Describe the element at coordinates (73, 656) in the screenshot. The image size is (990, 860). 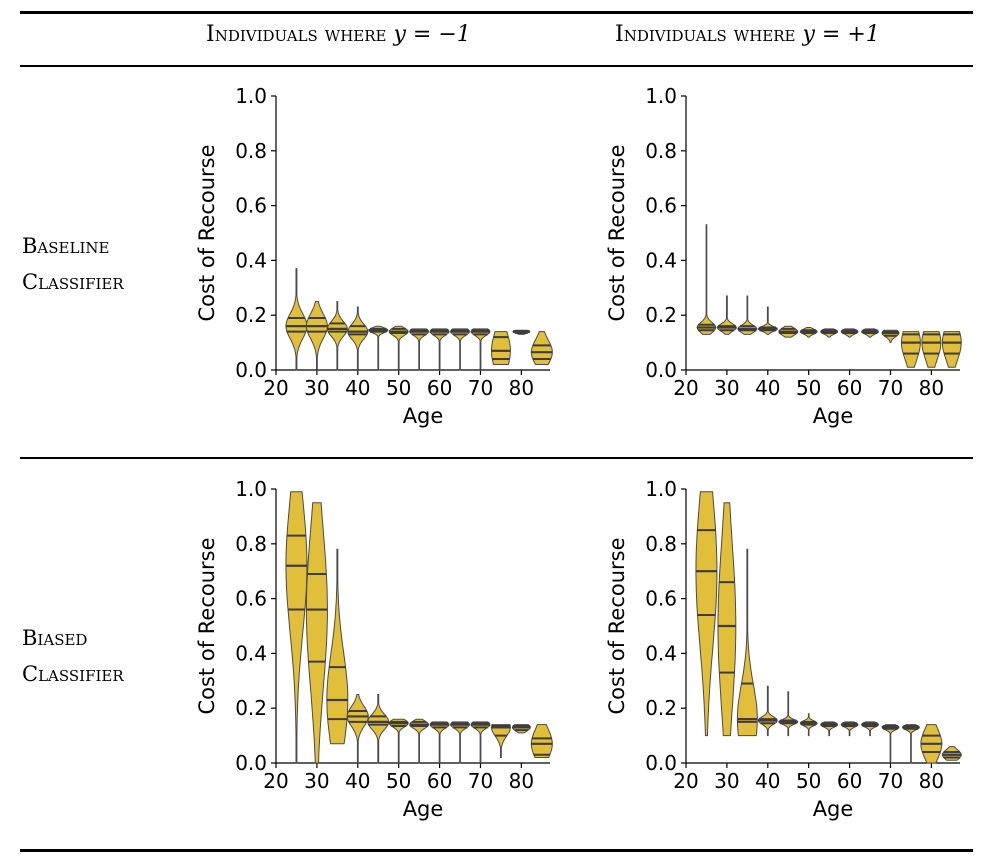
I see `row-header-biased: Biased Classifier` at that location.